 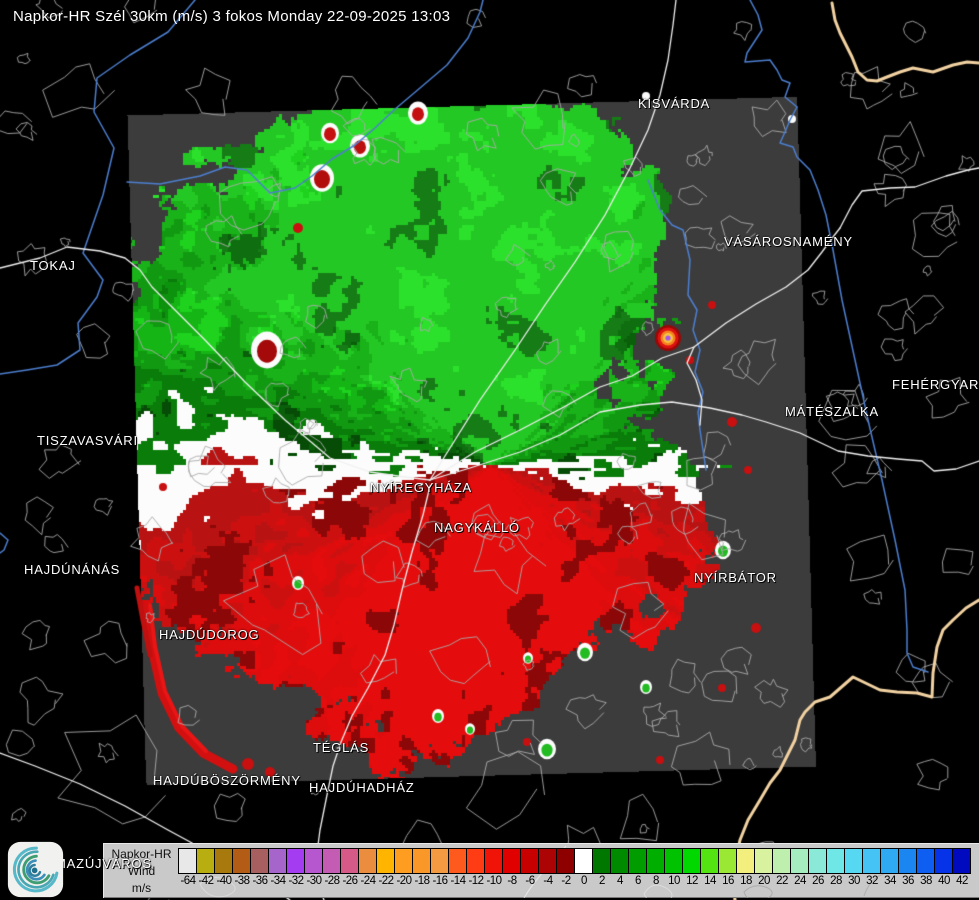 What do you see at coordinates (362, 787) in the screenshot?
I see `map-label: HAJDÚHADHÁZ` at bounding box center [362, 787].